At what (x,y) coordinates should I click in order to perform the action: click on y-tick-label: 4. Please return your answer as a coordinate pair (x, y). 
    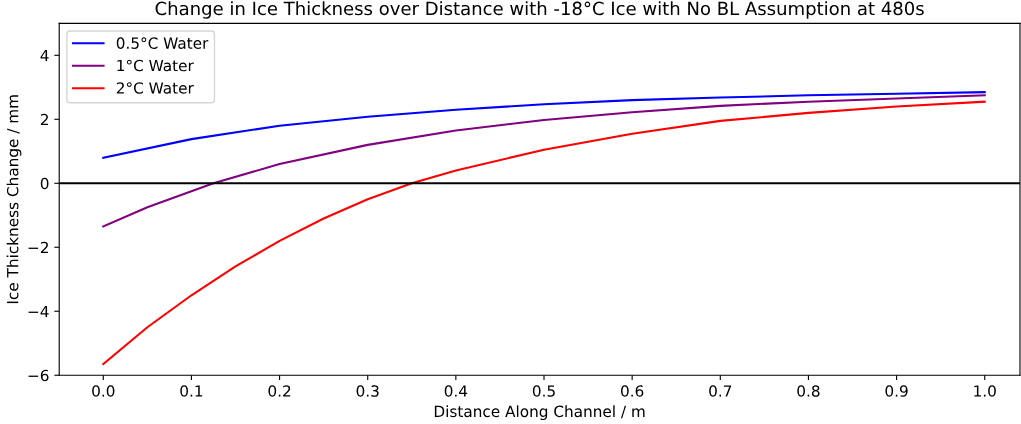
    Looking at the image, I should click on (44, 55).